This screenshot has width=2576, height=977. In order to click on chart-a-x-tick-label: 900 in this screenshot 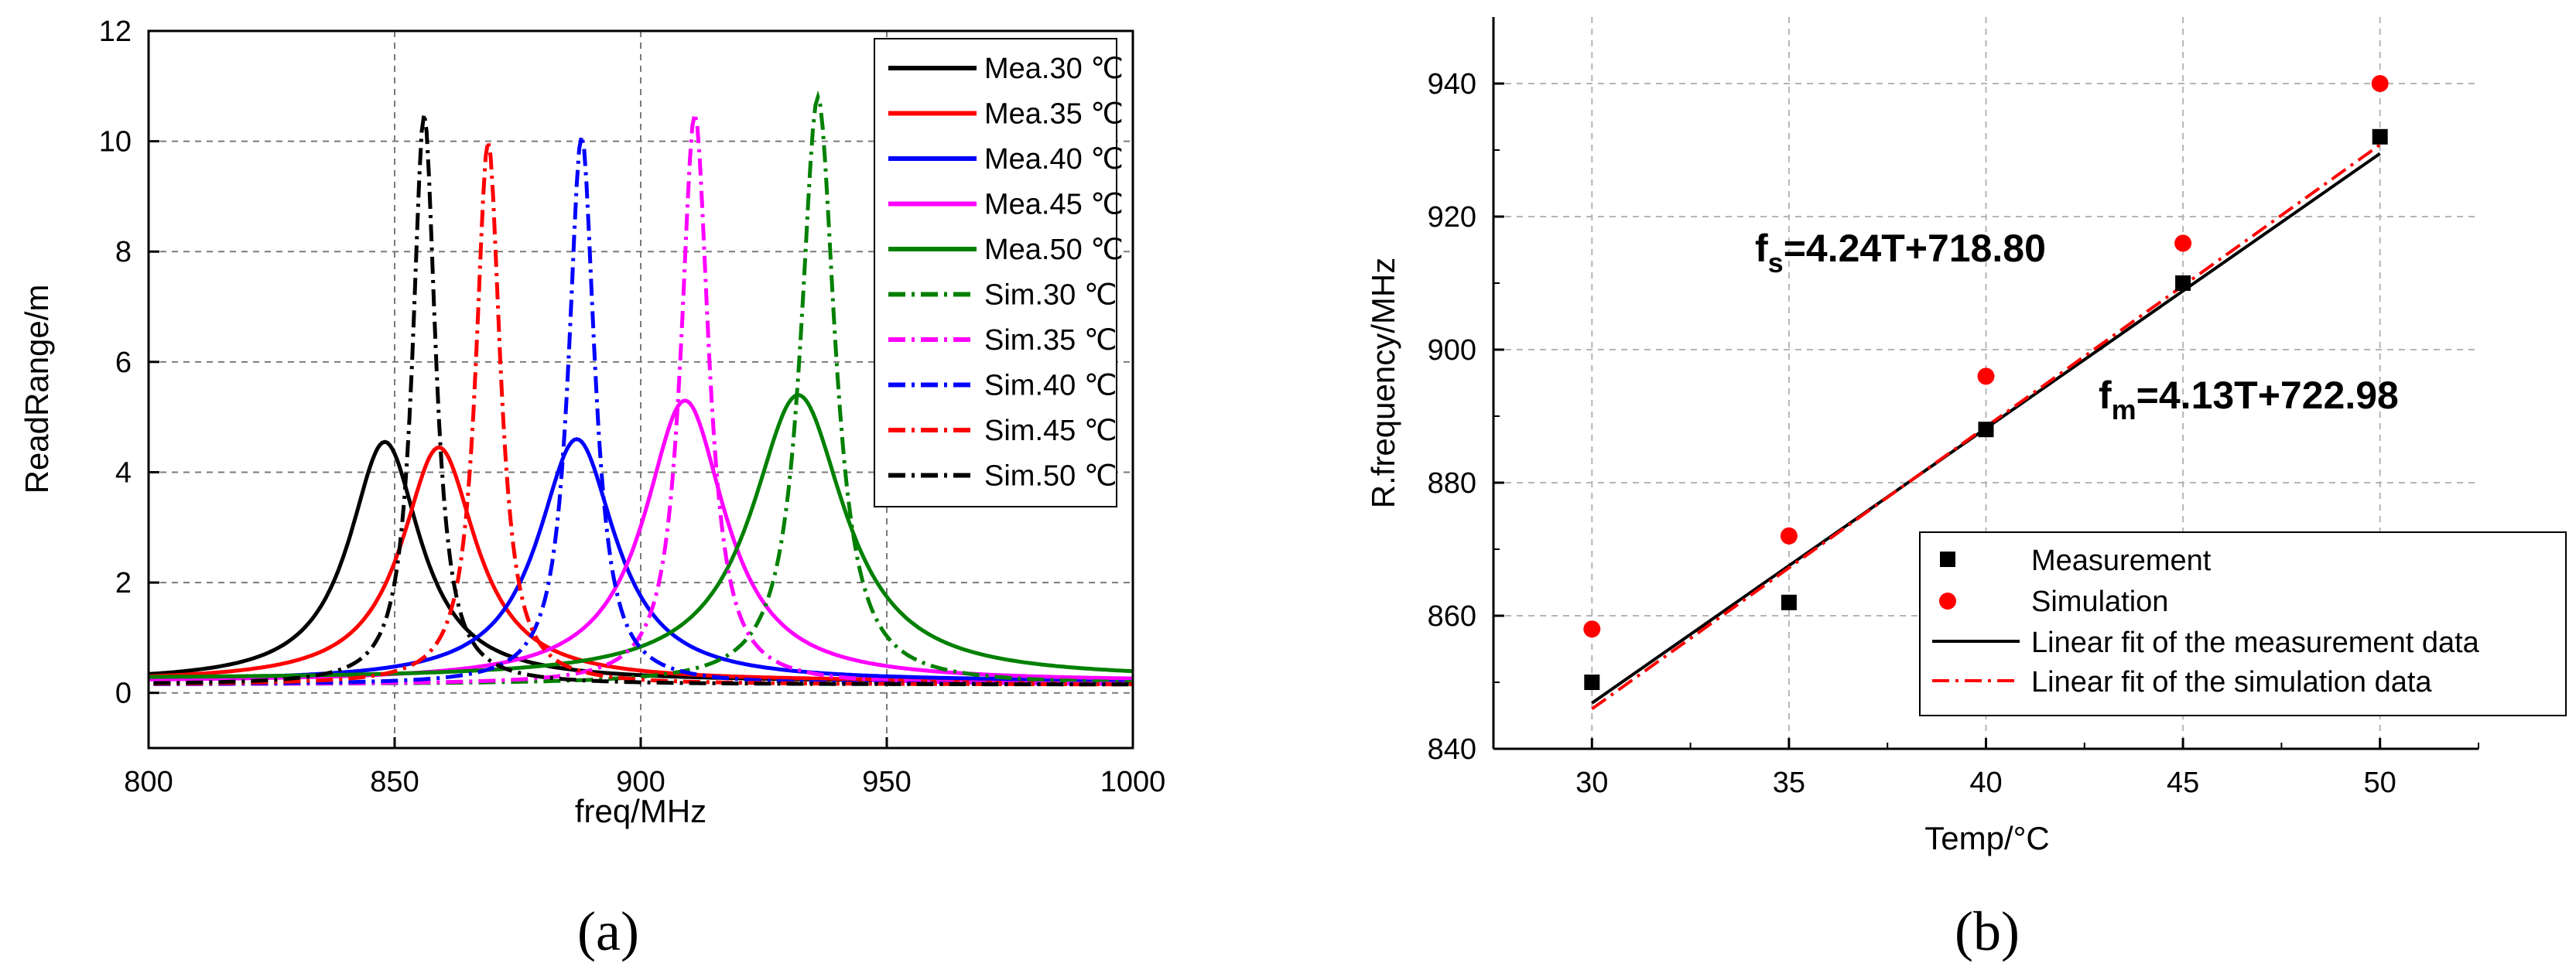, I will do `click(641, 782)`.